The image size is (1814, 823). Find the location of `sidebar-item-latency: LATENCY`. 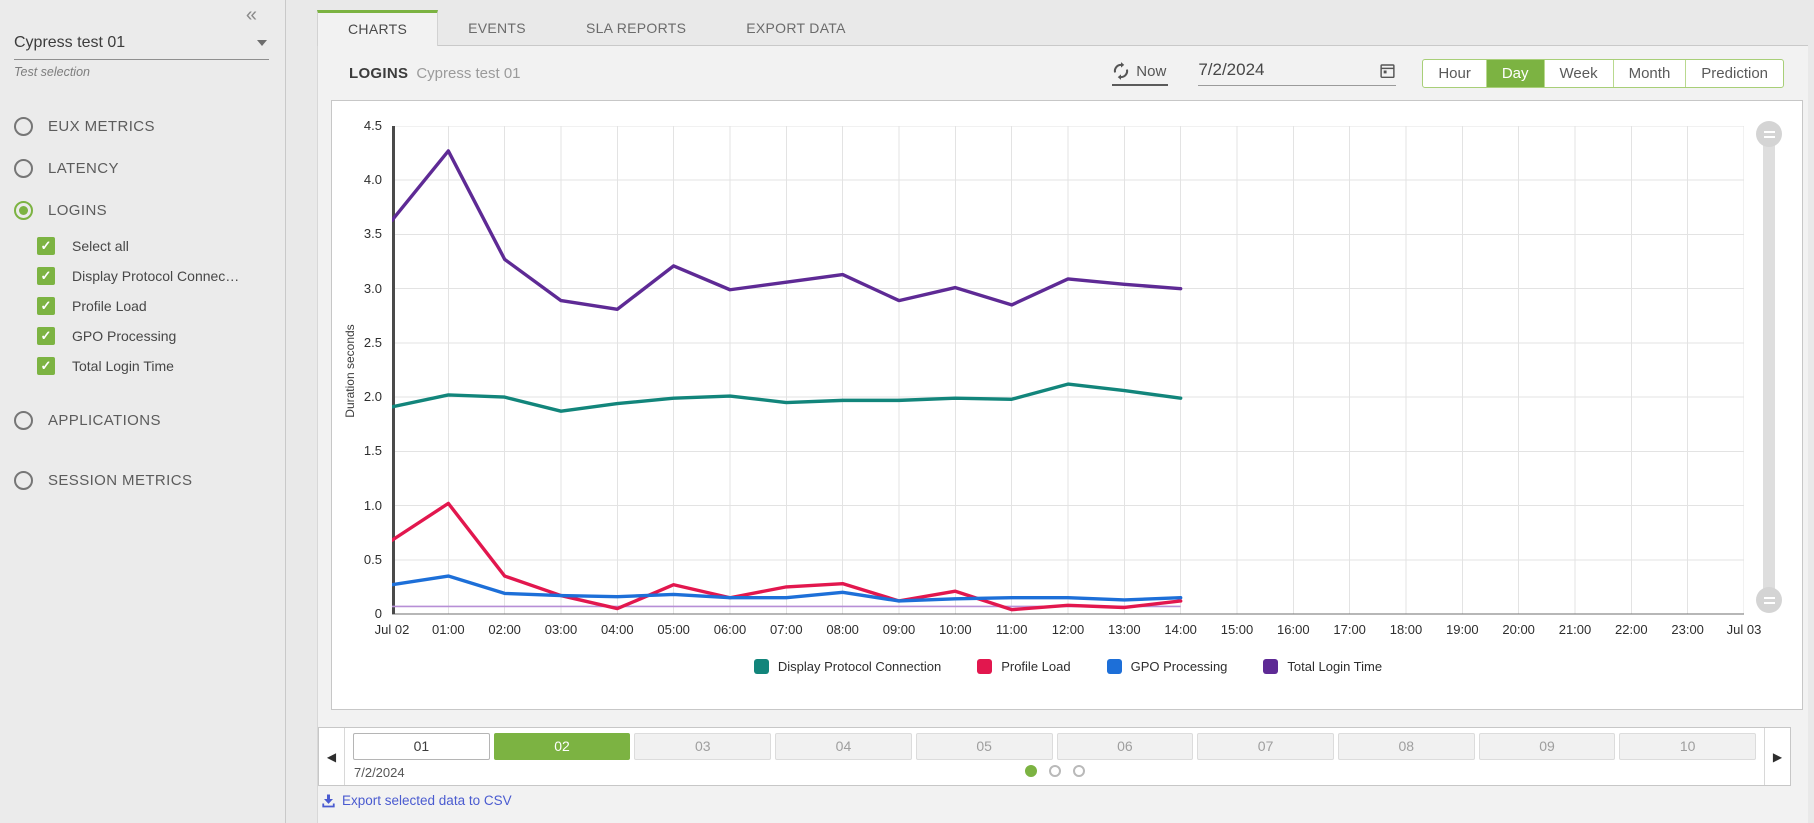

sidebar-item-latency: LATENCY is located at coordinates (149, 168).